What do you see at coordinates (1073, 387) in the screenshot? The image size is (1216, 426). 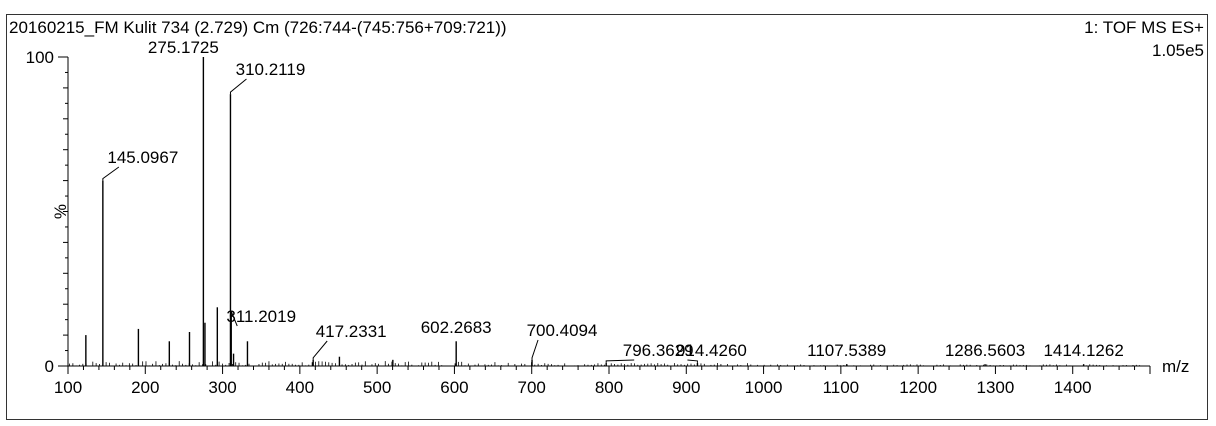 I see `x-tick-label: 1400` at bounding box center [1073, 387].